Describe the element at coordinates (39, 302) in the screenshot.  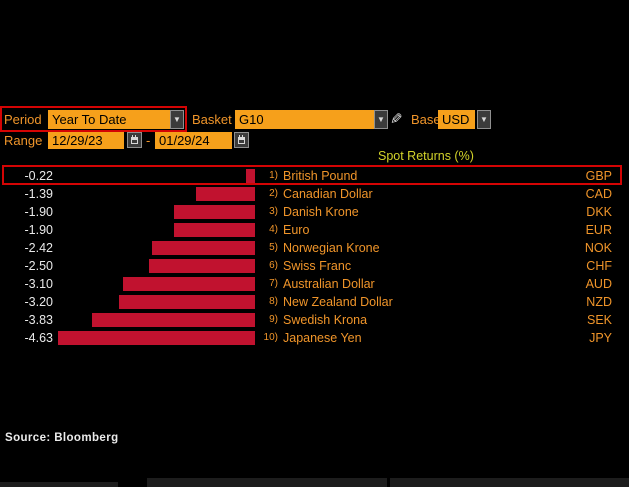
I see `bar-value-label: -3.20` at that location.